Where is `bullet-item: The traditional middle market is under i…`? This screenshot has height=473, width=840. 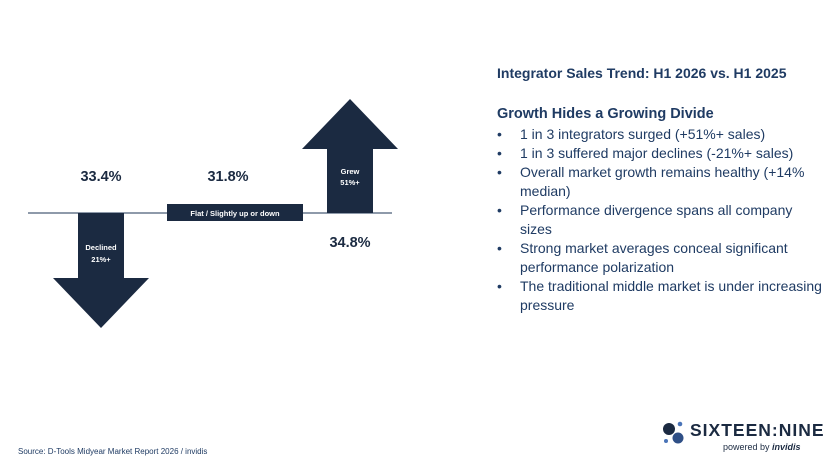
bullet-item: The traditional middle market is under i… is located at coordinates (662, 296).